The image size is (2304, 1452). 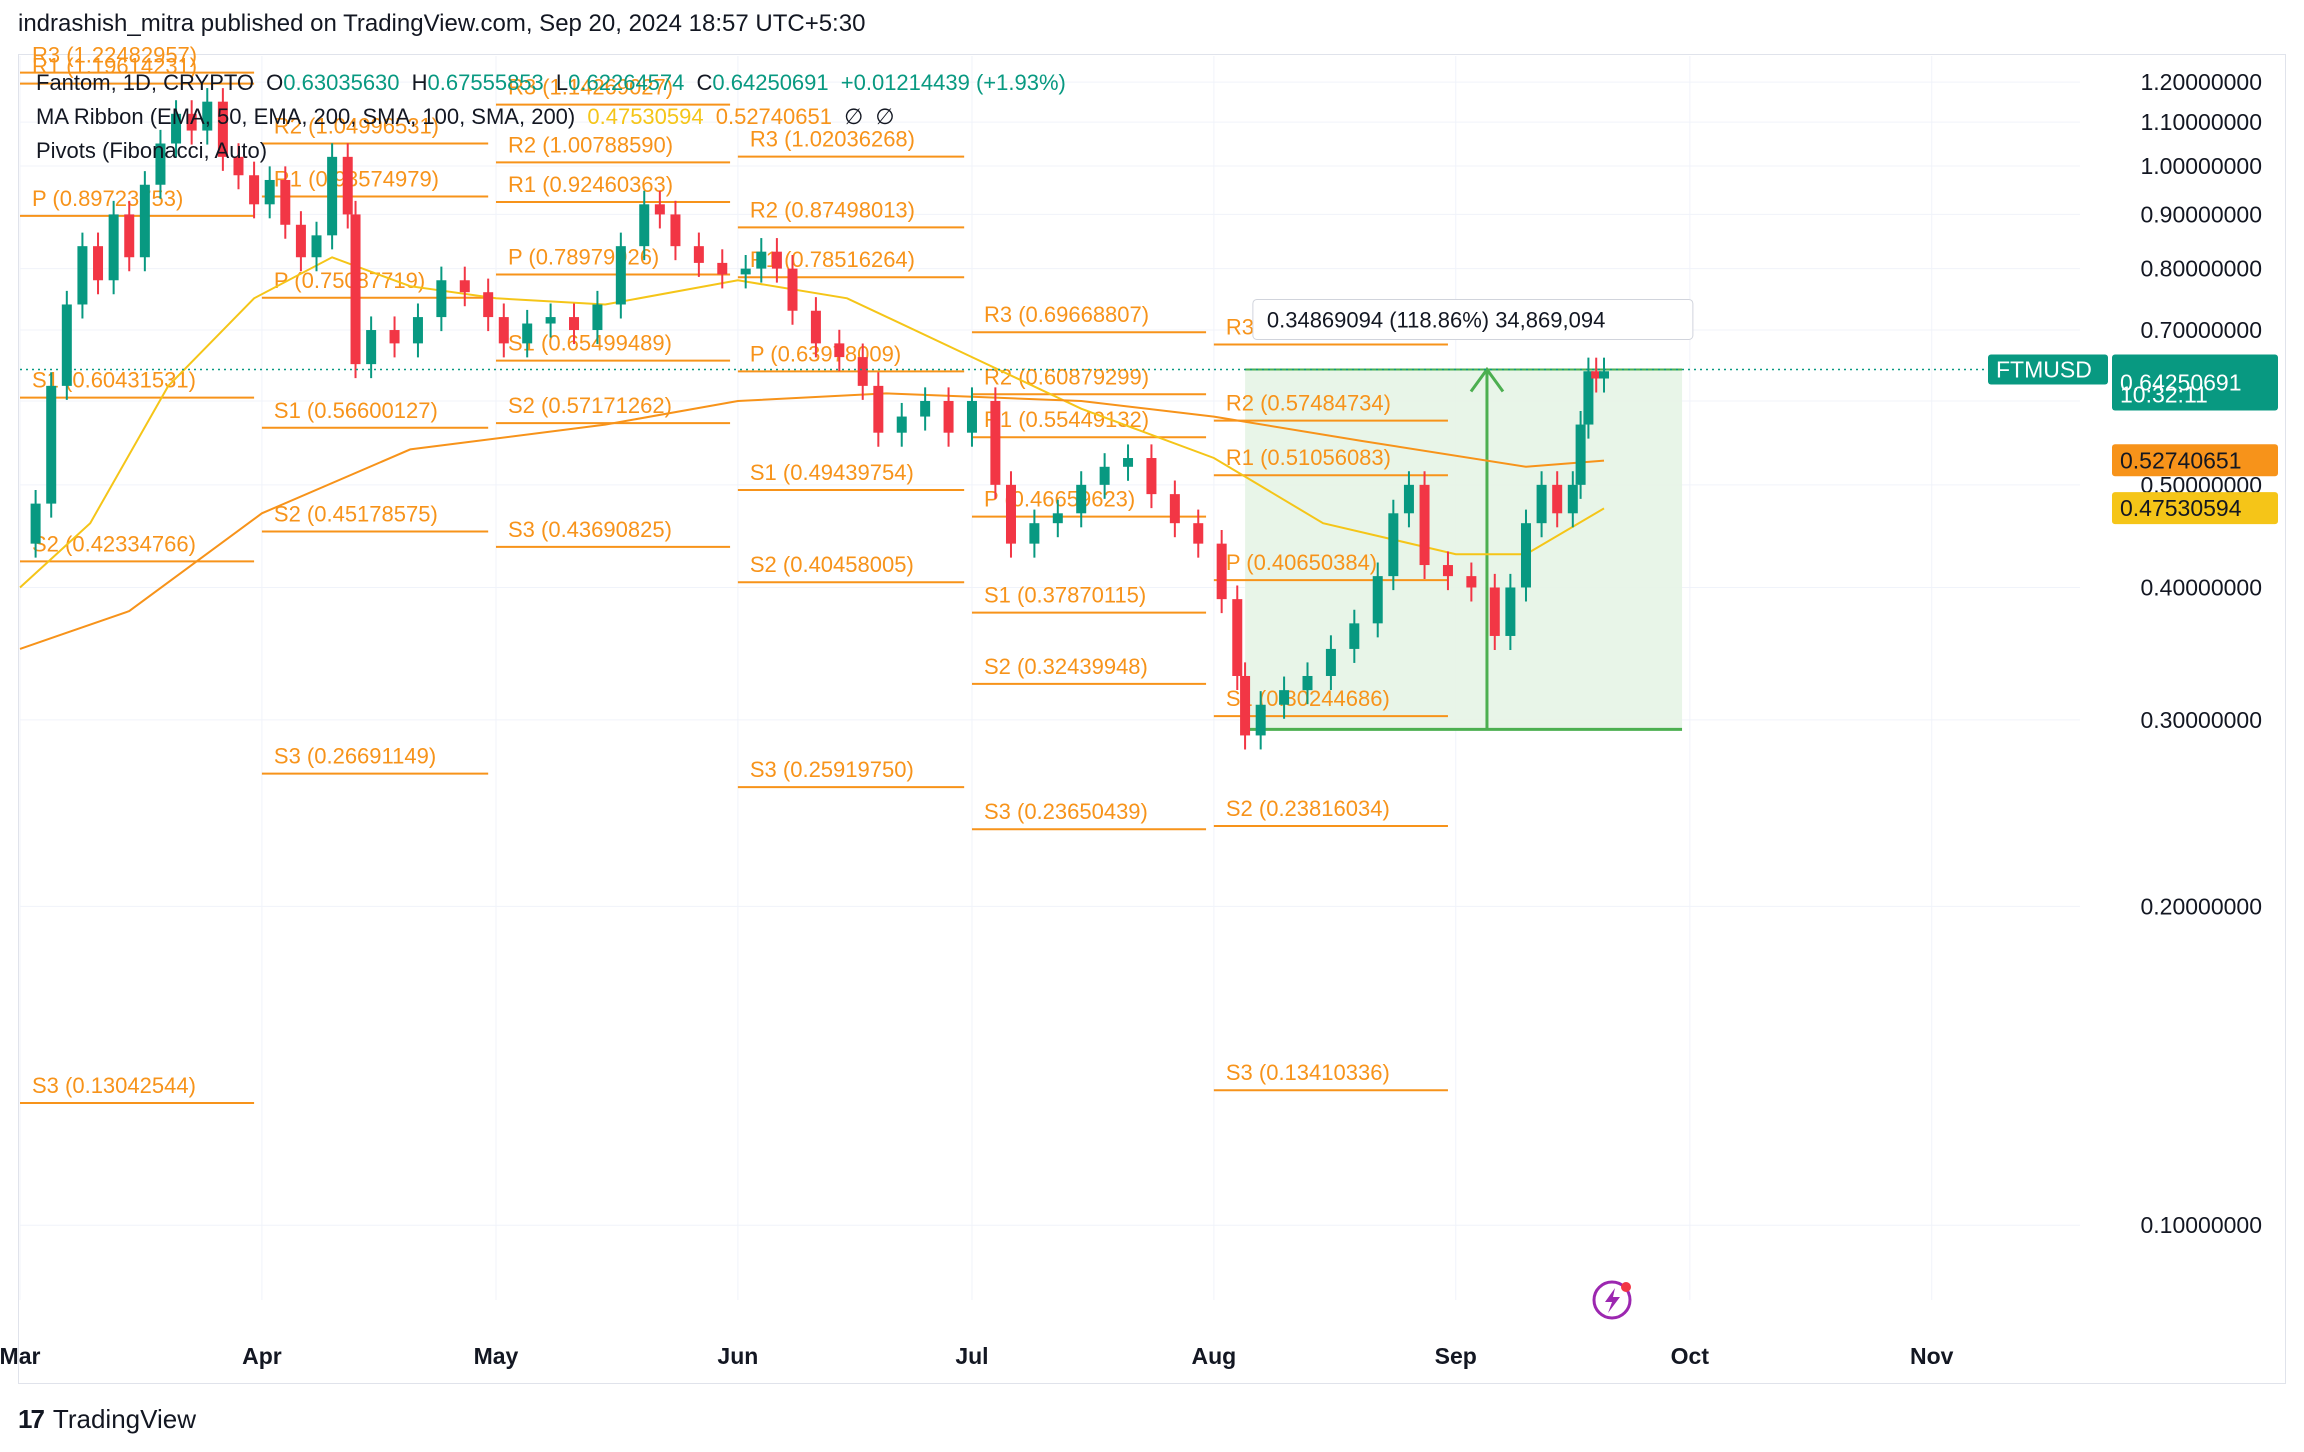 What do you see at coordinates (737, 1356) in the screenshot?
I see `x-axis-tick-label: Jun` at bounding box center [737, 1356].